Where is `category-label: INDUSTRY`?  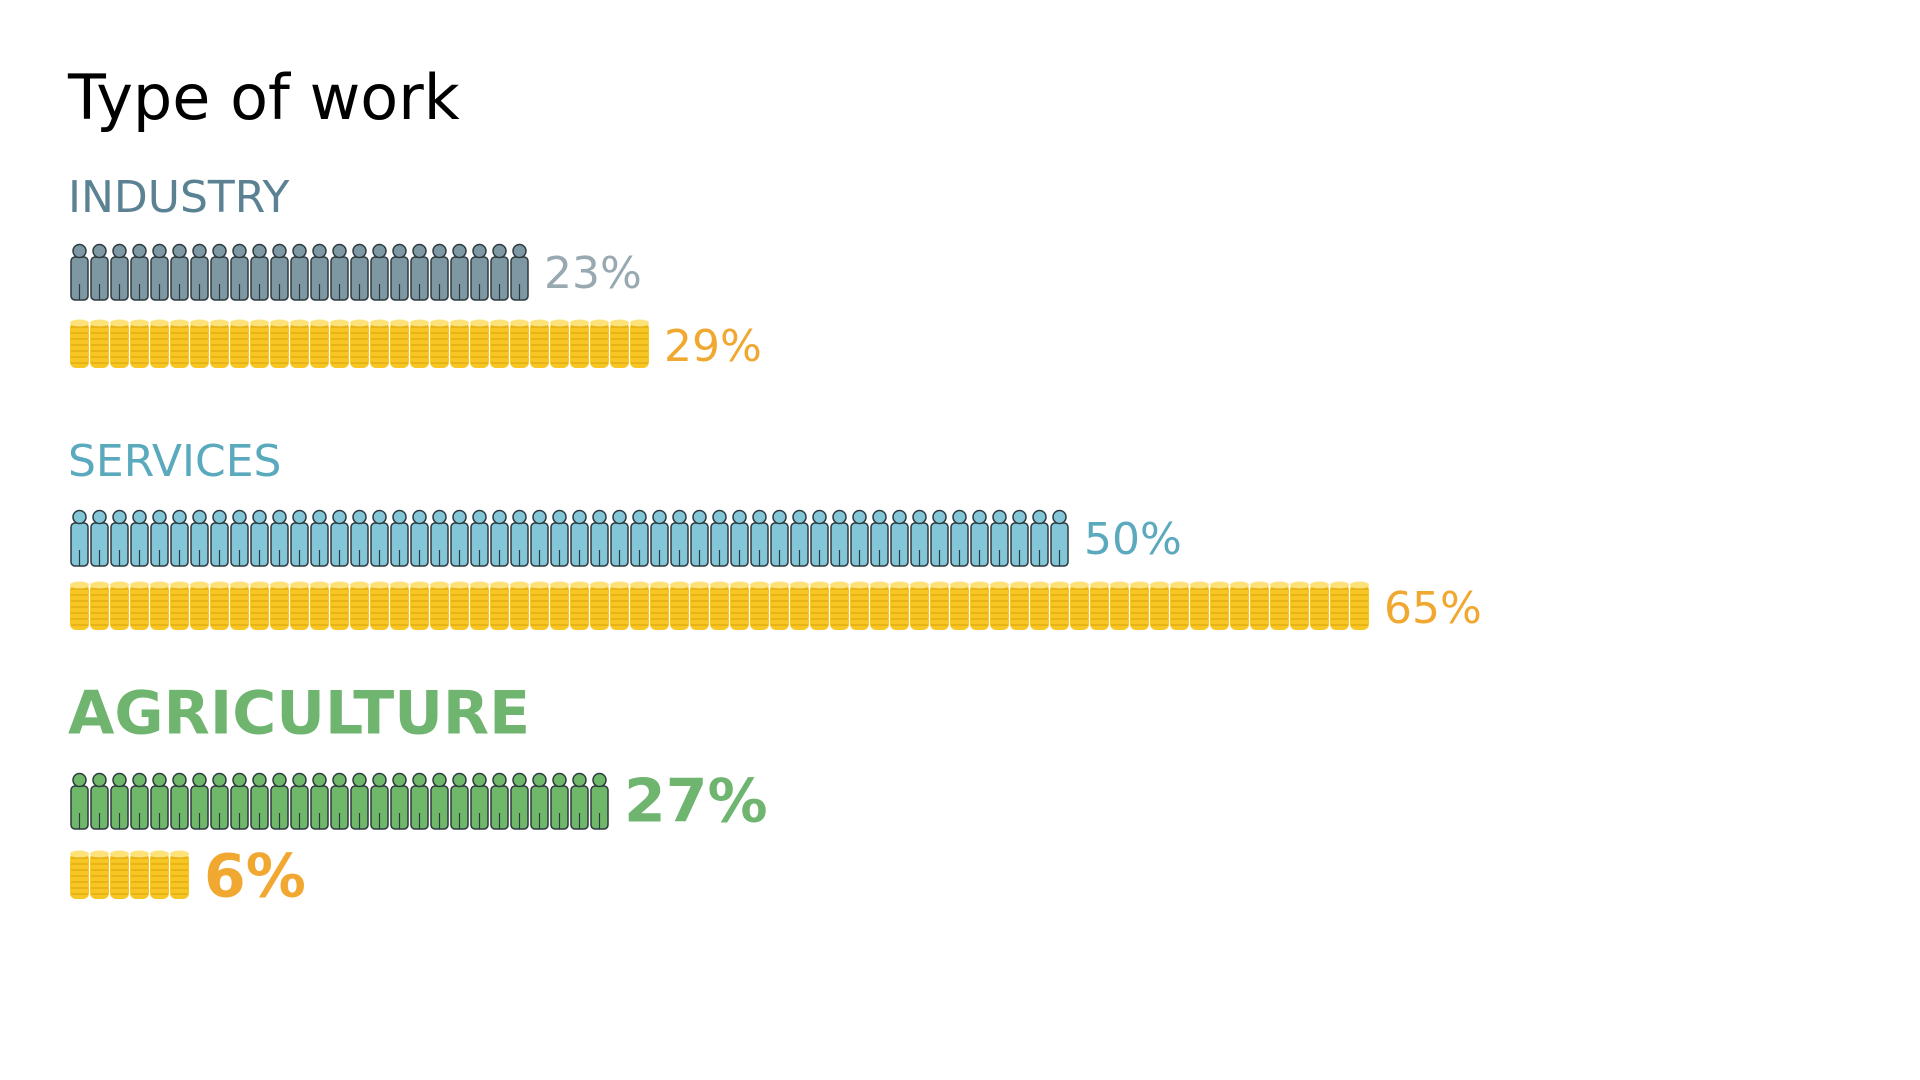 category-label: INDUSTRY is located at coordinates (179, 197).